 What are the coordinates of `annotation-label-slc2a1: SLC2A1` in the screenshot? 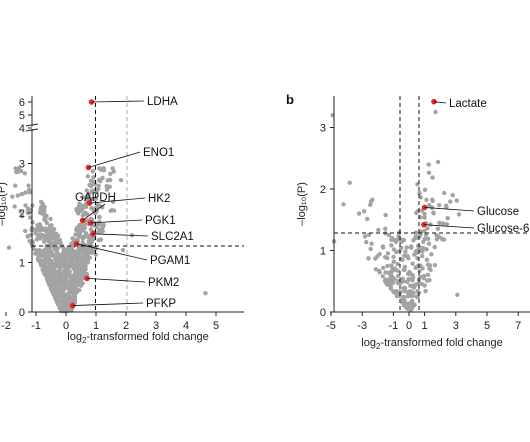 It's located at (172, 237).